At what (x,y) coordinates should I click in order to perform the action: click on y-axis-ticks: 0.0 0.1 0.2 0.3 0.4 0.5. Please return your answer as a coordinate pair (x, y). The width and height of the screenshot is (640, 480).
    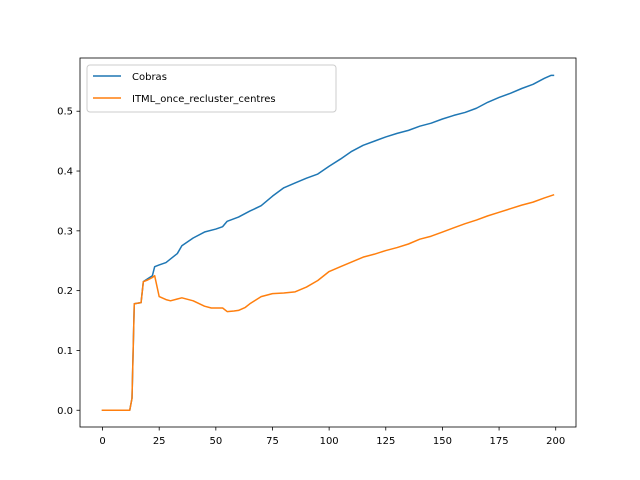
    Looking at the image, I should click on (68, 262).